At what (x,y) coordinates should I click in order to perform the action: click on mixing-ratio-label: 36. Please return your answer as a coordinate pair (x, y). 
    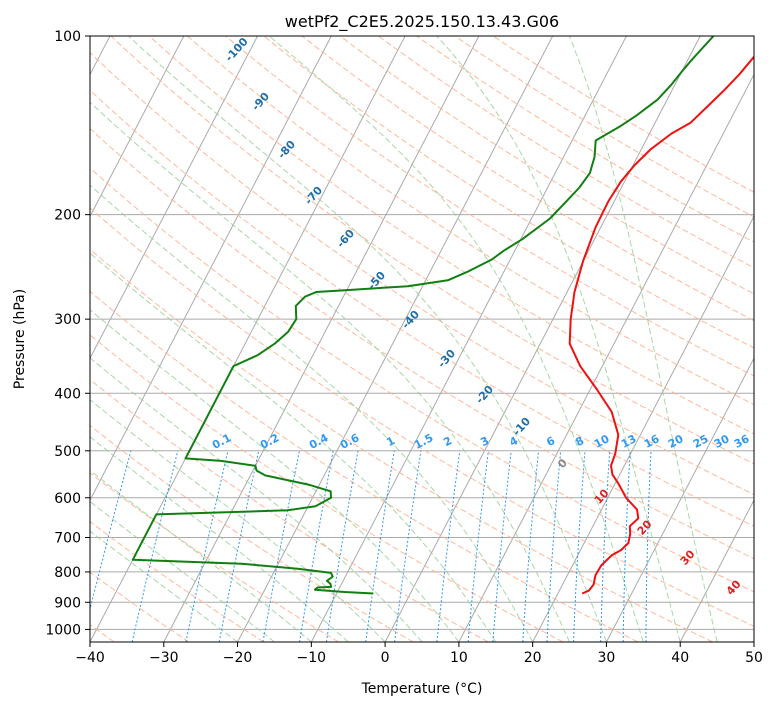
    Looking at the image, I should click on (742, 441).